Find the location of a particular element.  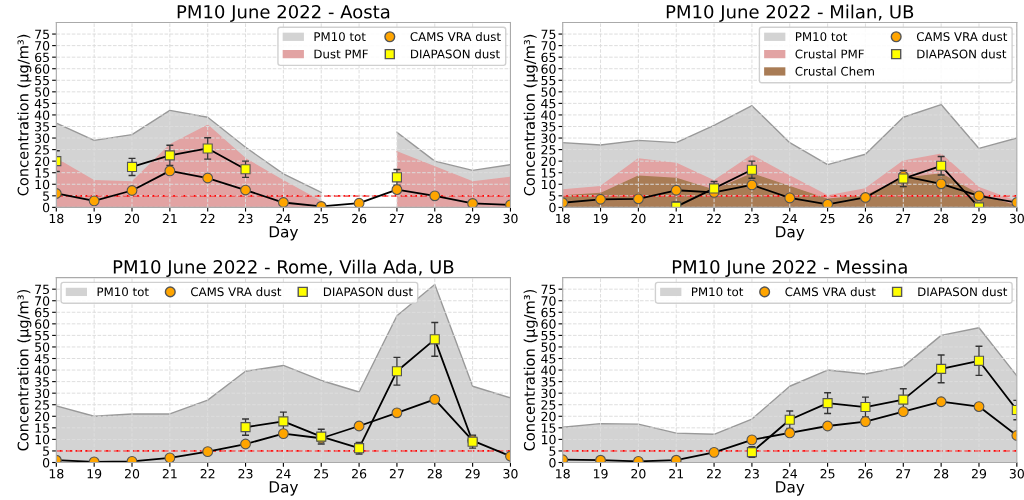

chart-title: PM10 June 2022 - Aosta is located at coordinates (283, 13).